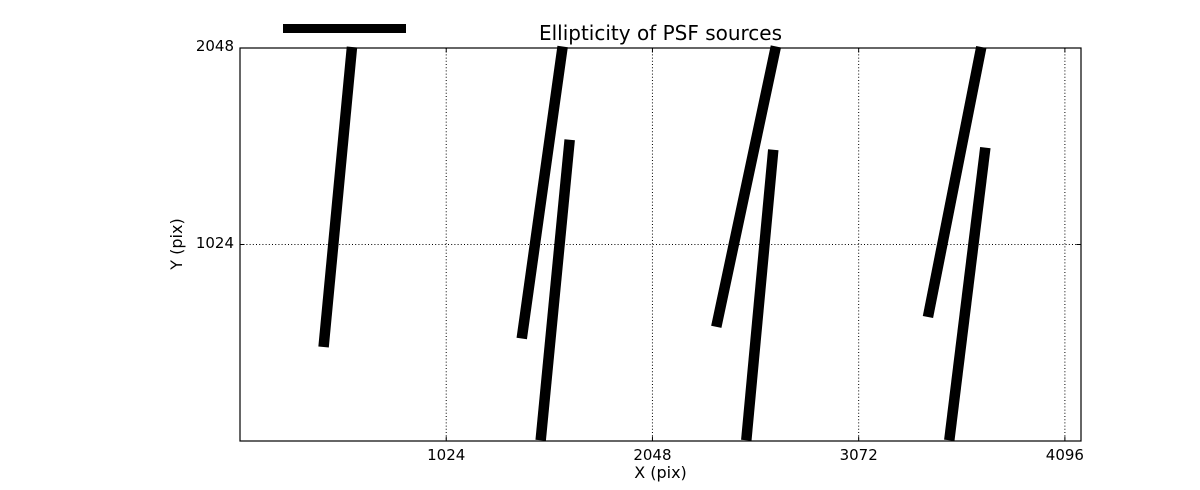 Image resolution: width=1200 pixels, height=490 pixels. I want to click on y-tick-label: 1024, so click(214, 242).